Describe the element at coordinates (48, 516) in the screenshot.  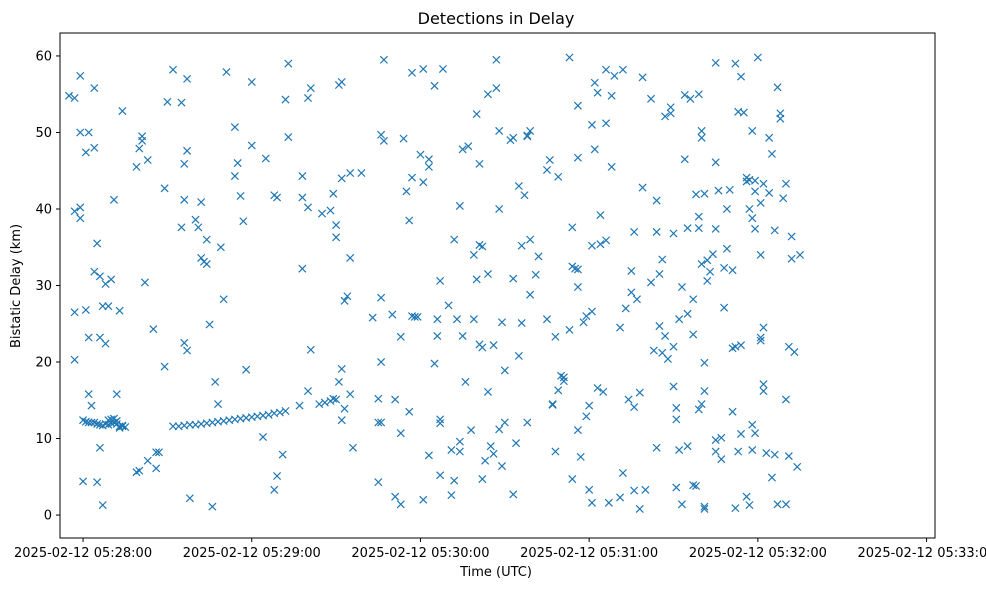
I see `y-tick-label: 0` at that location.